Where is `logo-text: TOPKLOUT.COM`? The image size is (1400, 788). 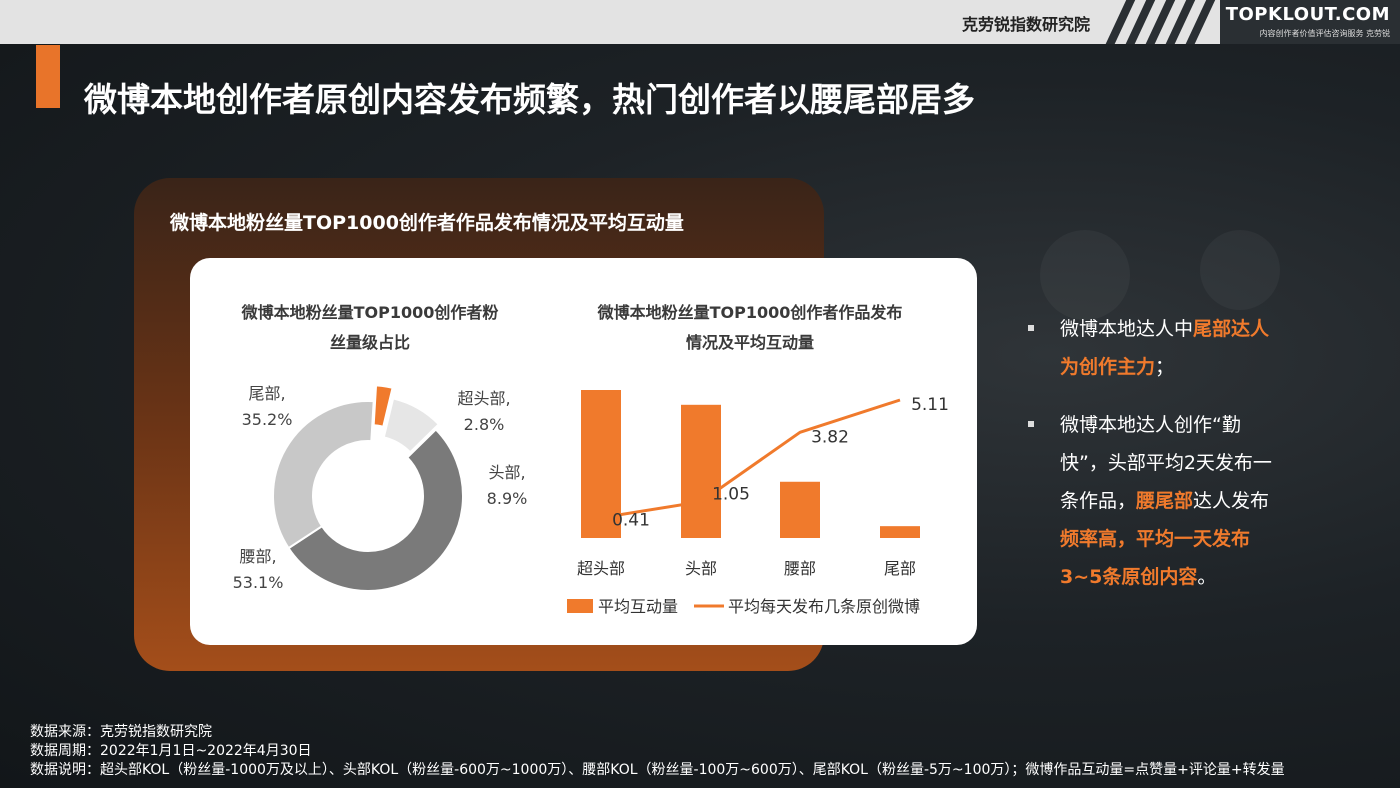 logo-text: TOPKLOUT.COM is located at coordinates (1307, 14).